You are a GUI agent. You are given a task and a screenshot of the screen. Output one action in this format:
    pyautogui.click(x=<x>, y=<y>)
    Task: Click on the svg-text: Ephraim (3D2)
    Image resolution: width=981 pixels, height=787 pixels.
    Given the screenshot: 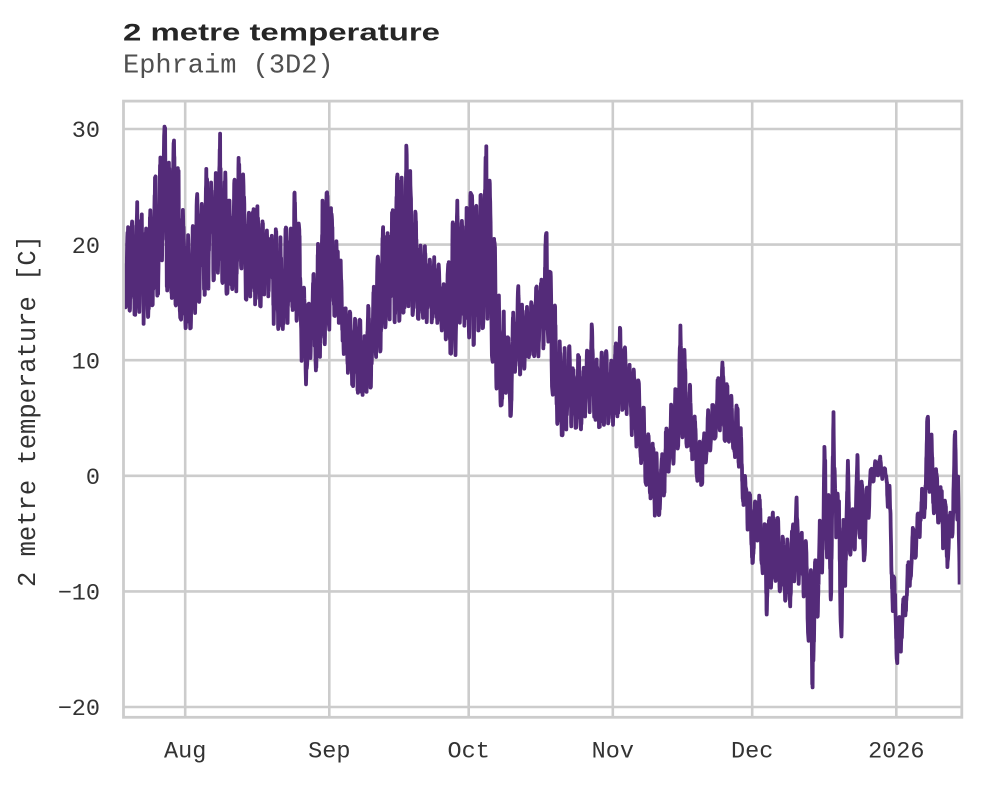 What is the action you would take?
    pyautogui.click(x=228, y=67)
    